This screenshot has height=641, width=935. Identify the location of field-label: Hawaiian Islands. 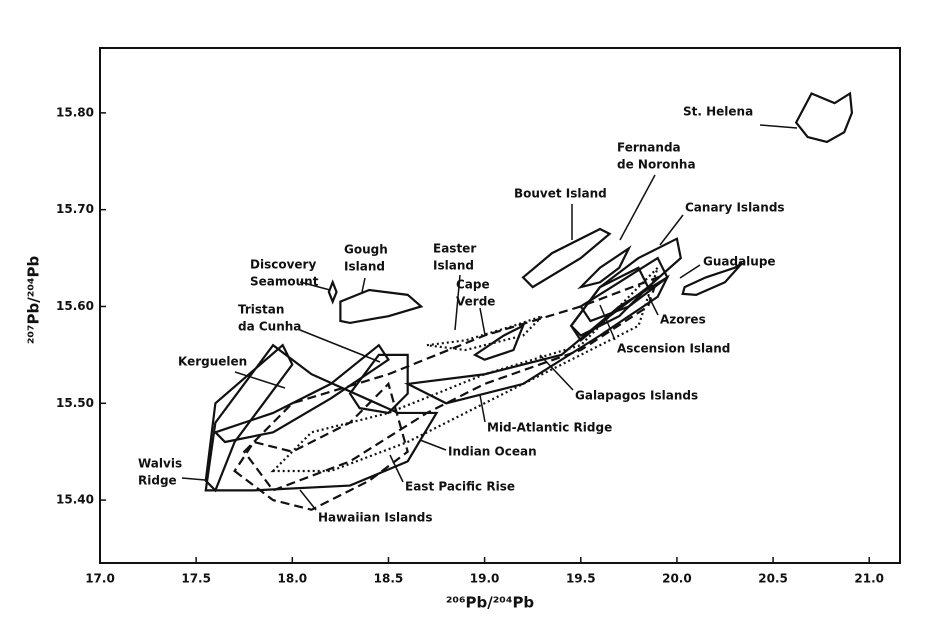
(375, 518).